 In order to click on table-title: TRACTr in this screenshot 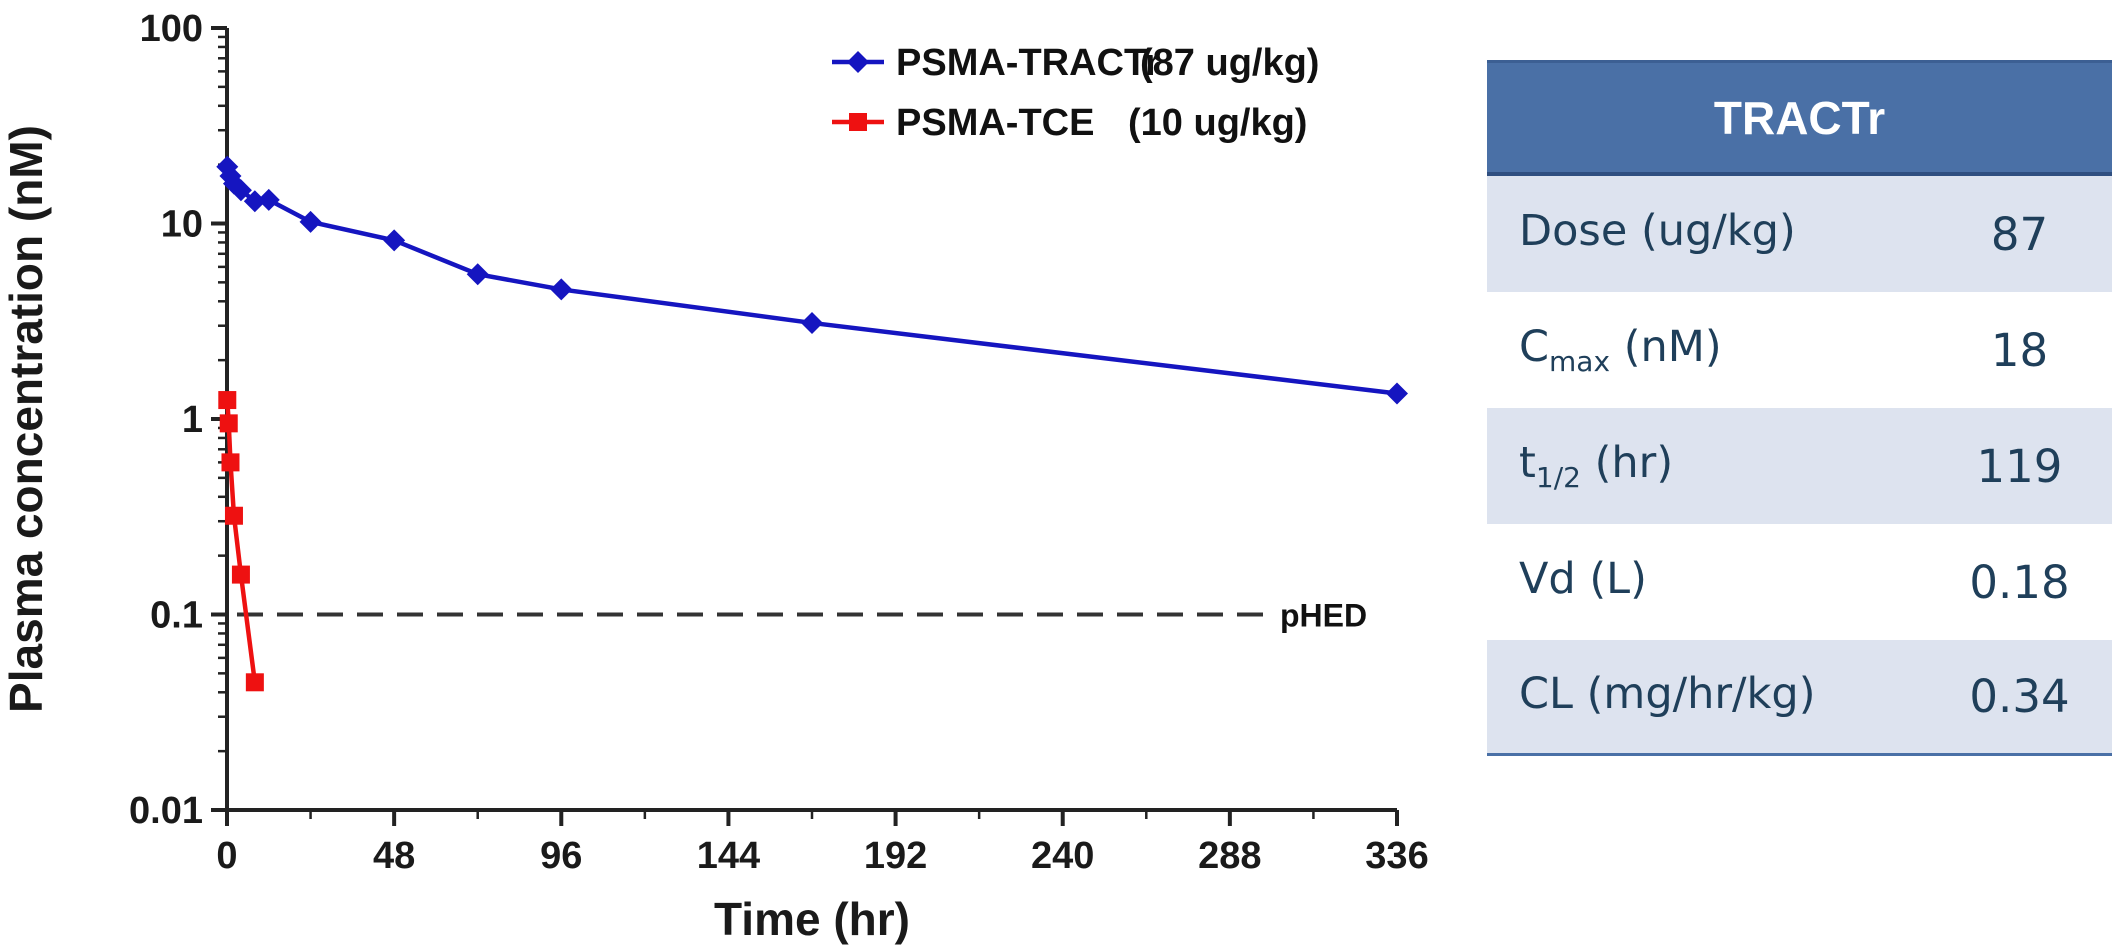, I will do `click(1799, 117)`.